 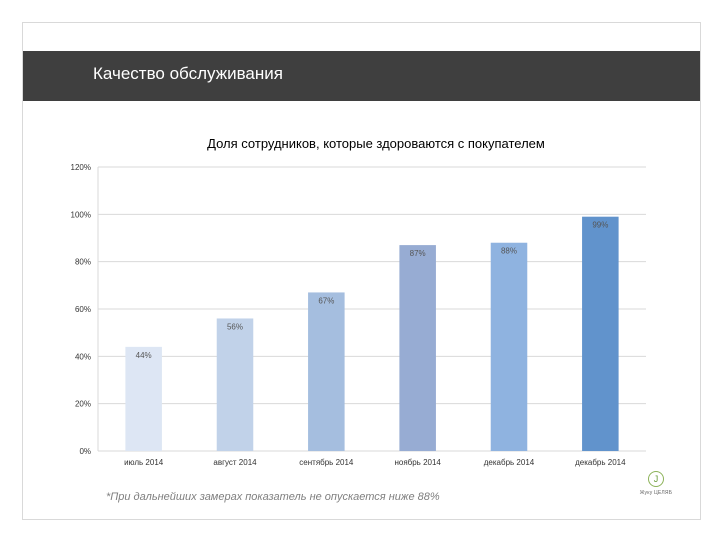 What do you see at coordinates (81, 214) in the screenshot?
I see `y-tick-label: 100%` at bounding box center [81, 214].